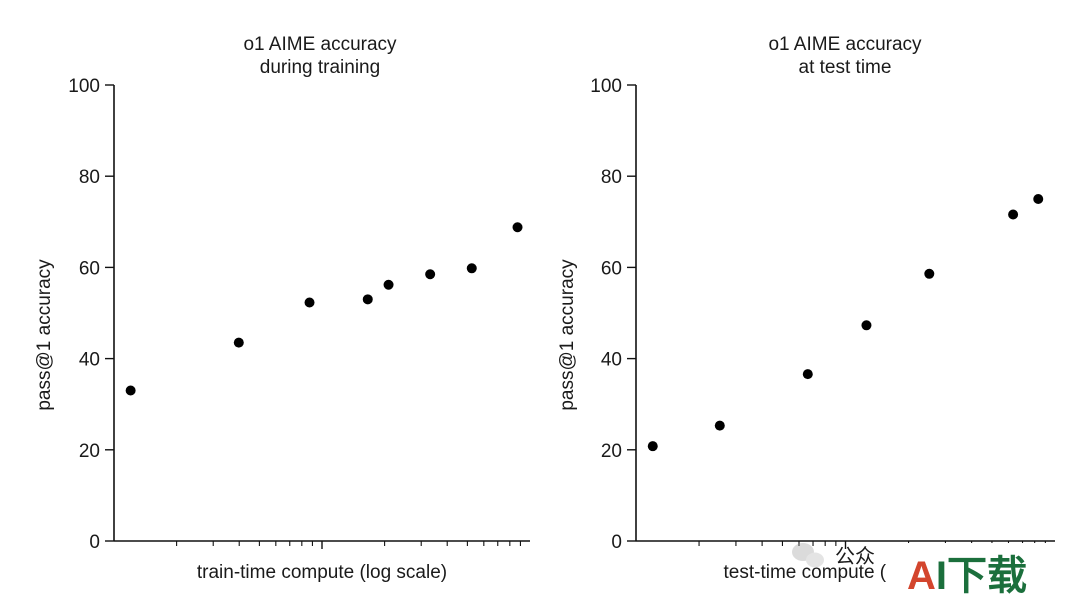  I want to click on watermark-logo-box, so click(974, 572).